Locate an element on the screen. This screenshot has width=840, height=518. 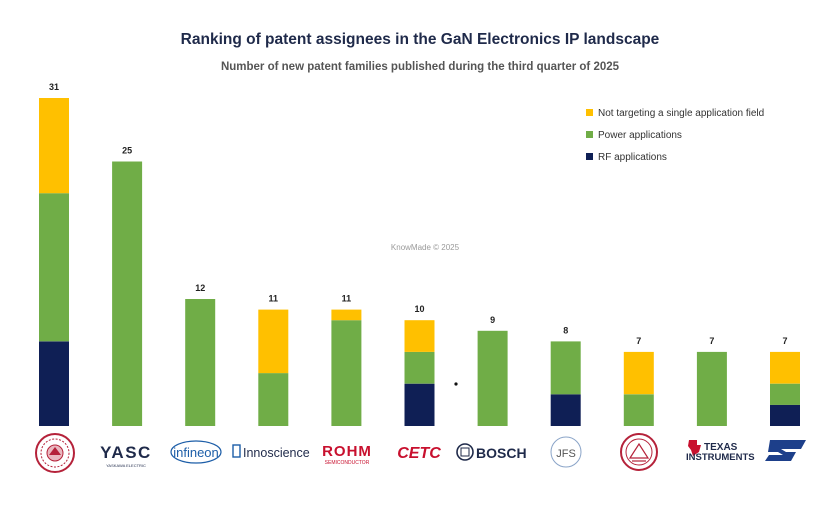
infineon-logo: infineon is located at coordinates (196, 452).